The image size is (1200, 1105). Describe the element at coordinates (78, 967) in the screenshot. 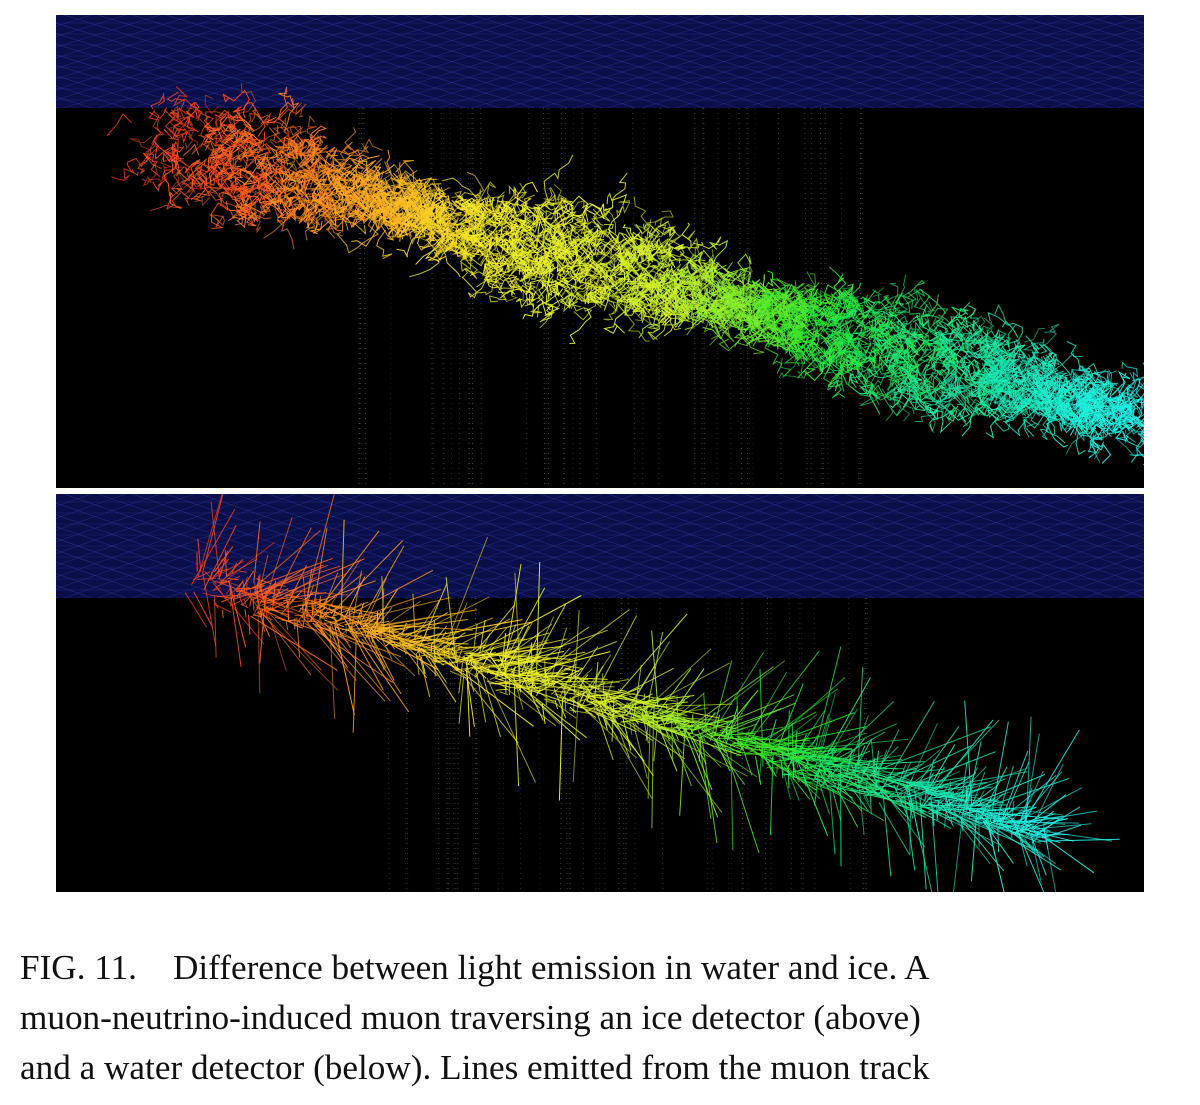

I see `figure-label: FIG. 11.` at that location.